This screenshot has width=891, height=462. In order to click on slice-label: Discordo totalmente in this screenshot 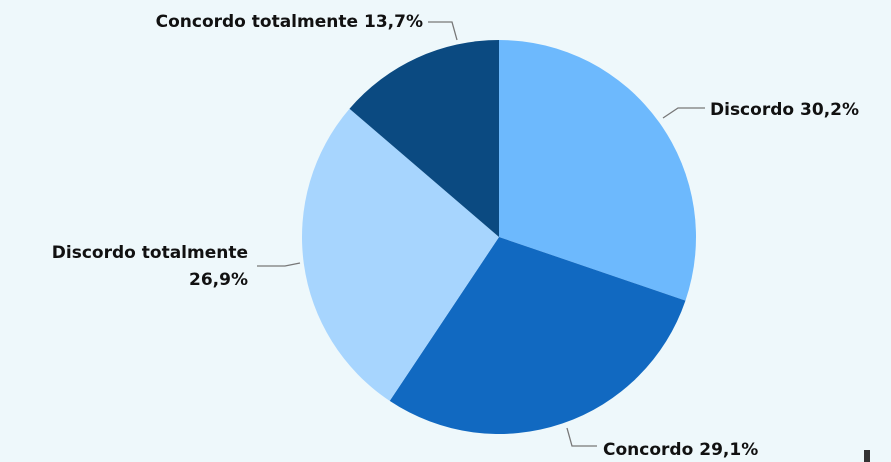, I will do `click(150, 253)`.